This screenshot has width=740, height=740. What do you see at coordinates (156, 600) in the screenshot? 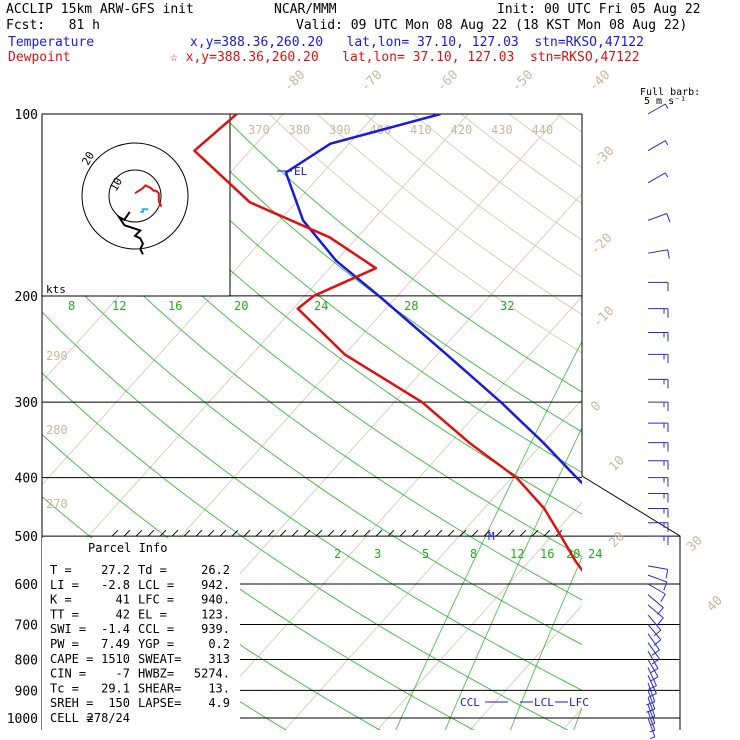
I see `parcel-key: LFC =` at bounding box center [156, 600].